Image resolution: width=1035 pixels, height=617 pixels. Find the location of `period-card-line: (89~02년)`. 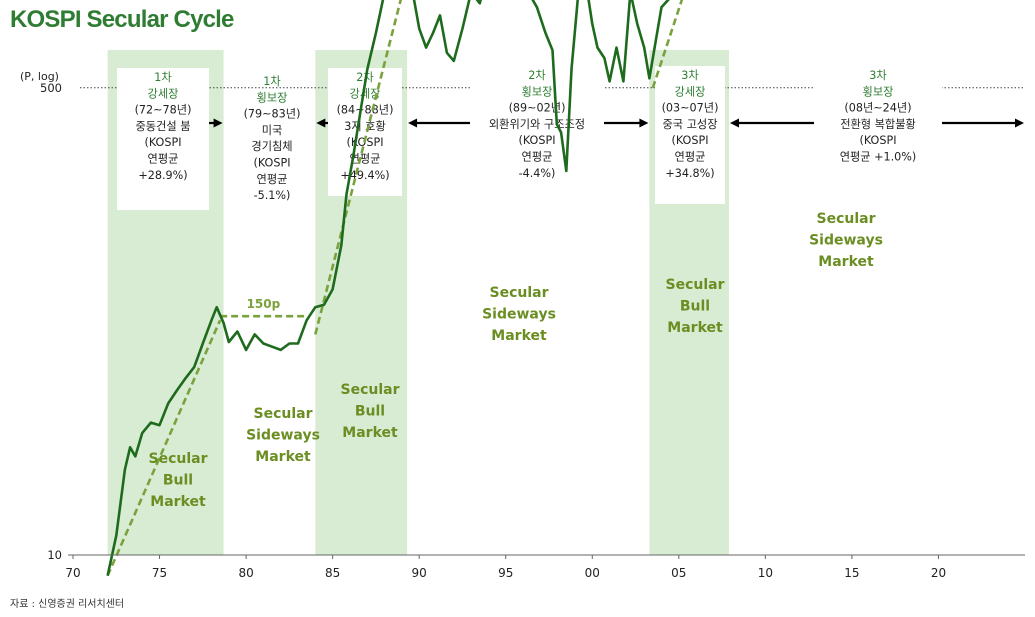

period-card-line: (89~02년) is located at coordinates (537, 108).